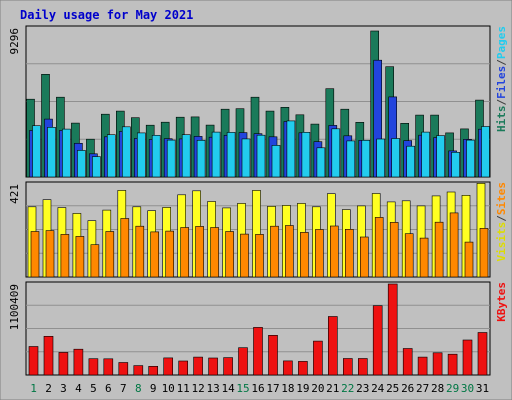 Image resolution: width=512 pixels, height=400 pixels. I want to click on x-tick-label: 9, so click(153, 388).